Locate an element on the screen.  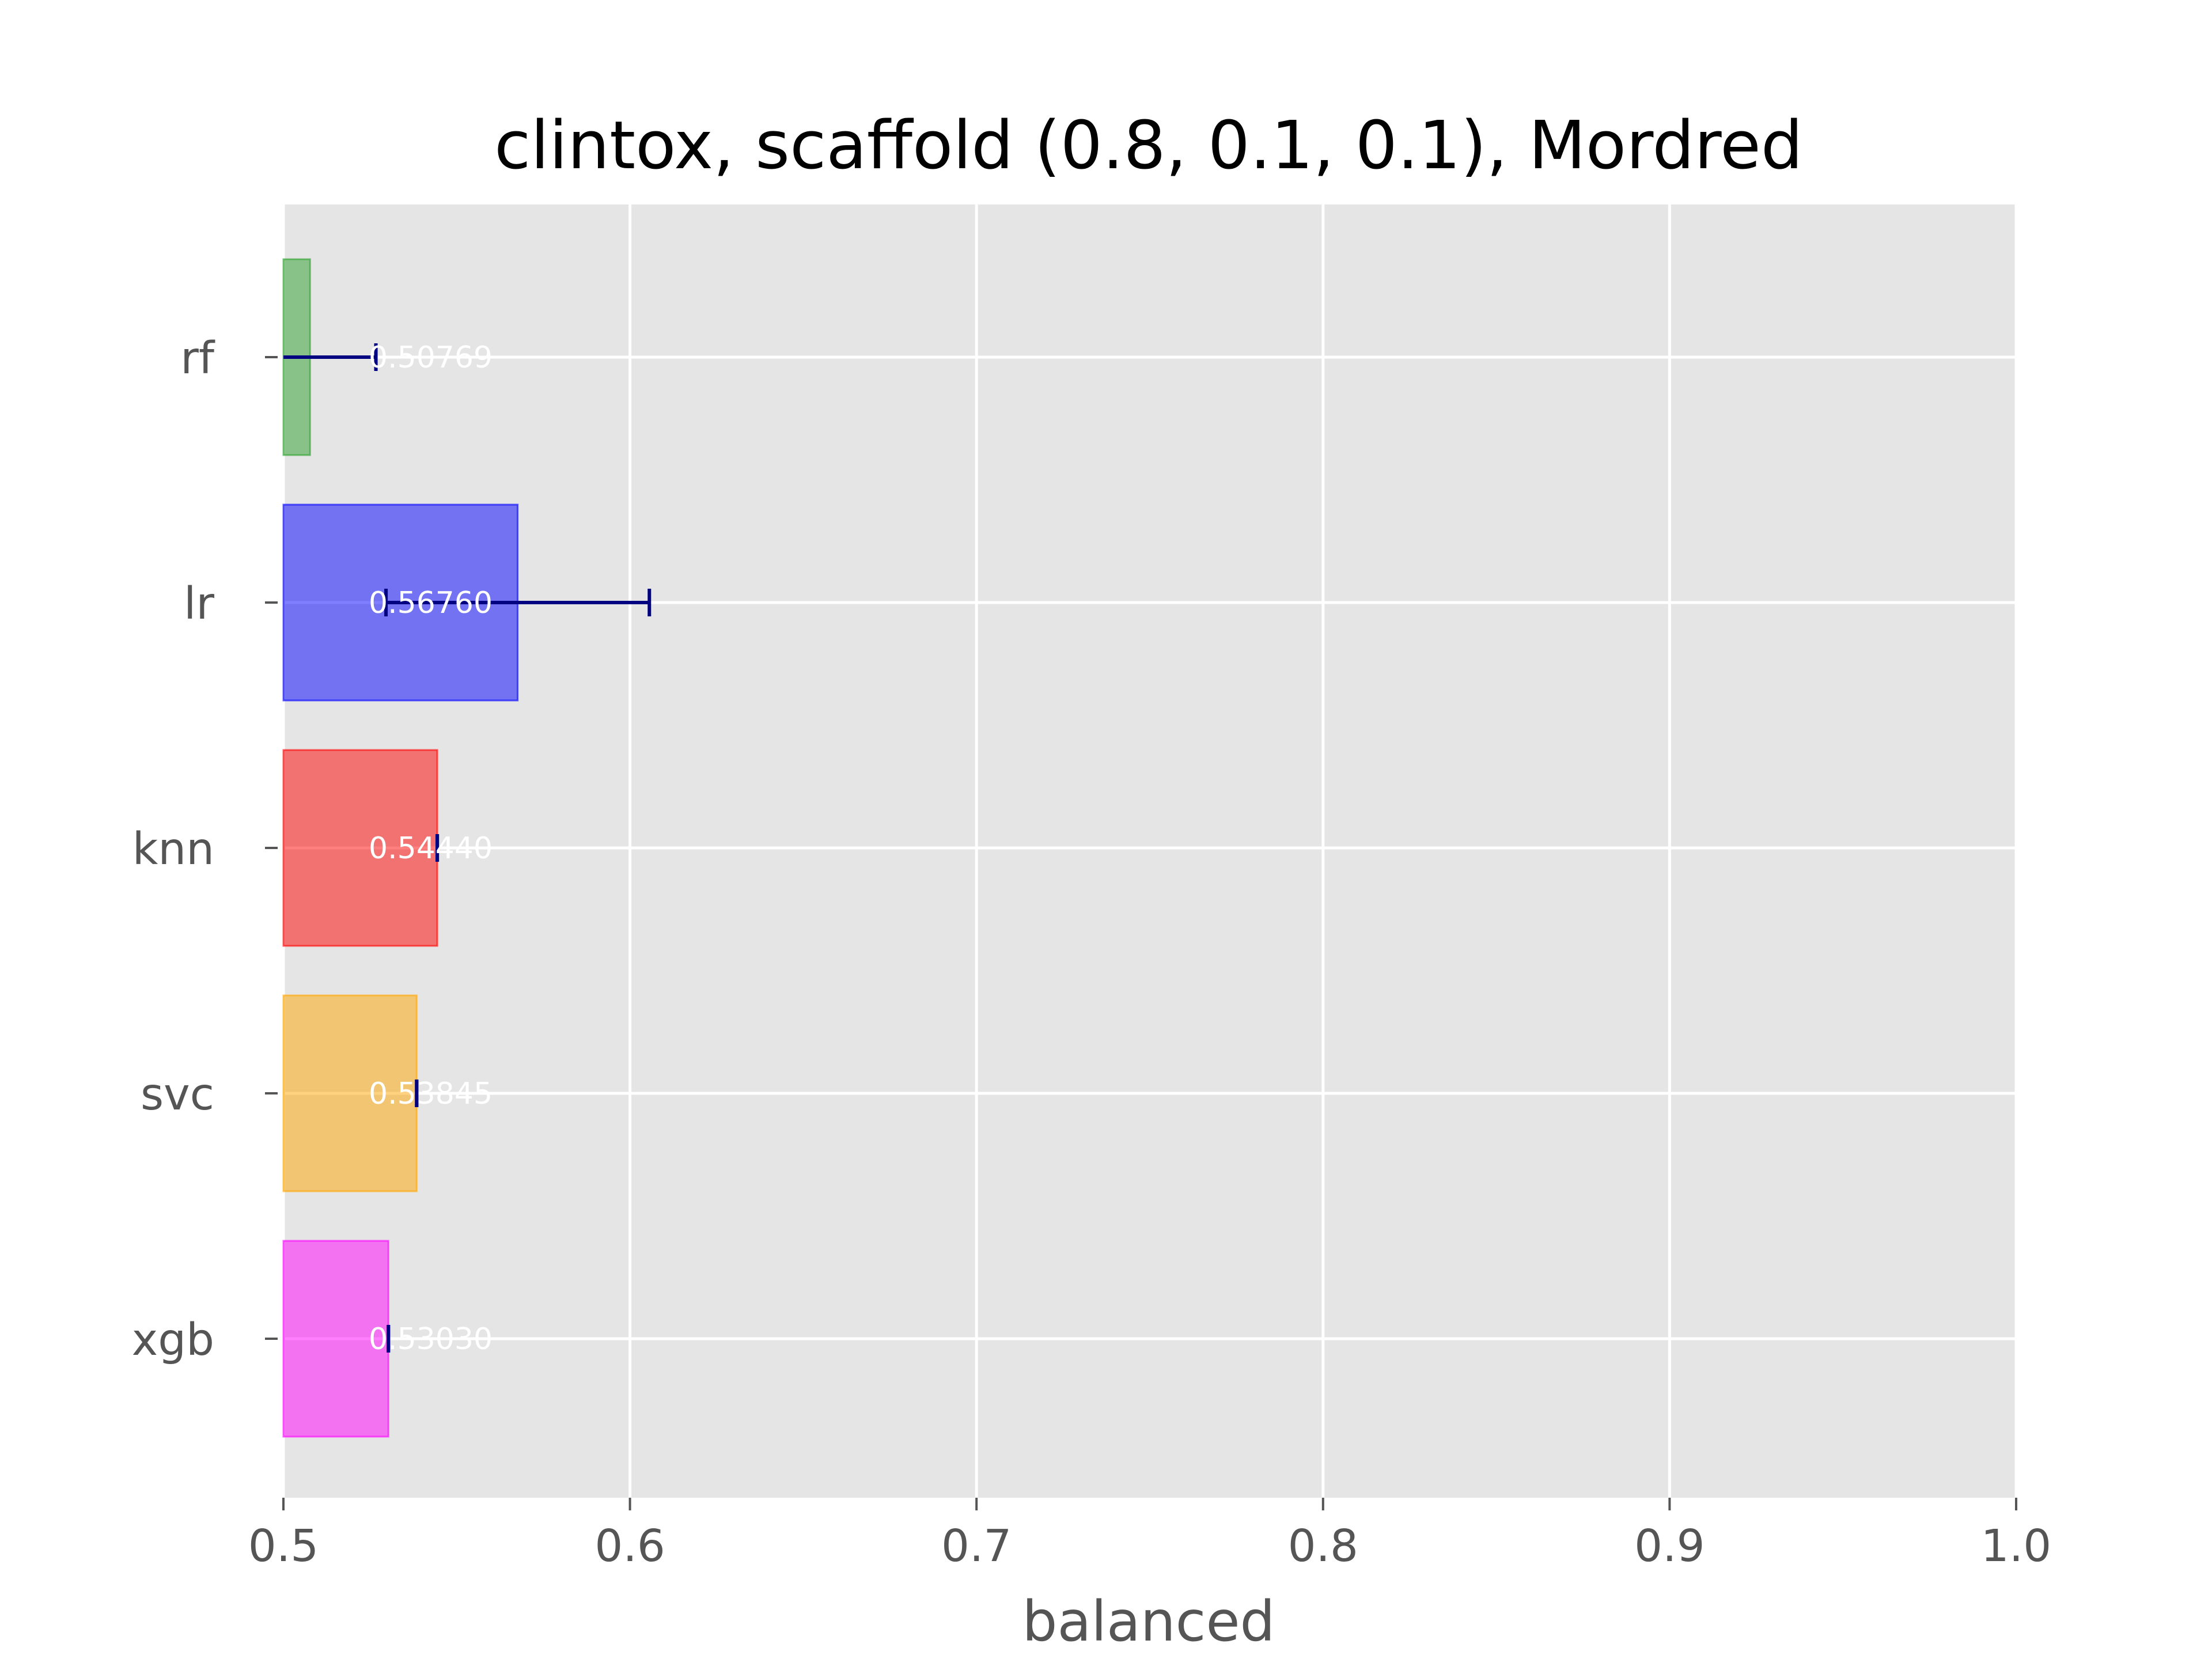
bar-knn is located at coordinates (360, 848).